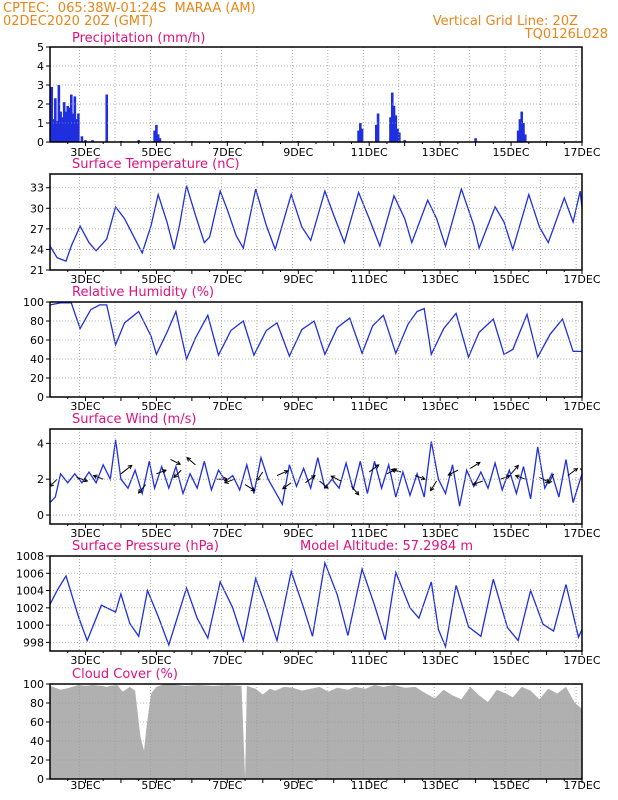  Describe the element at coordinates (30, 625) in the screenshot. I see `y-tick-label: 1000` at that location.